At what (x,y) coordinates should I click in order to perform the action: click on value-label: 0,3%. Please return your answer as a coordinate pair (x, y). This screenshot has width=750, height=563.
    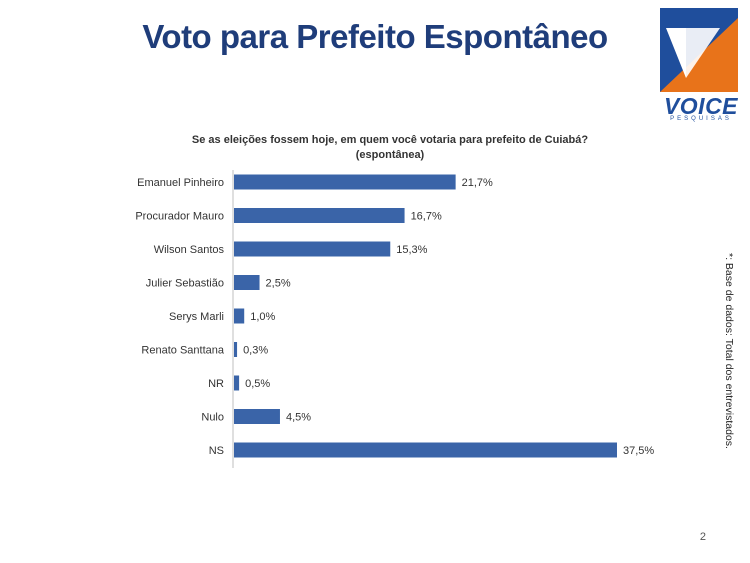
    Looking at the image, I should click on (255, 351).